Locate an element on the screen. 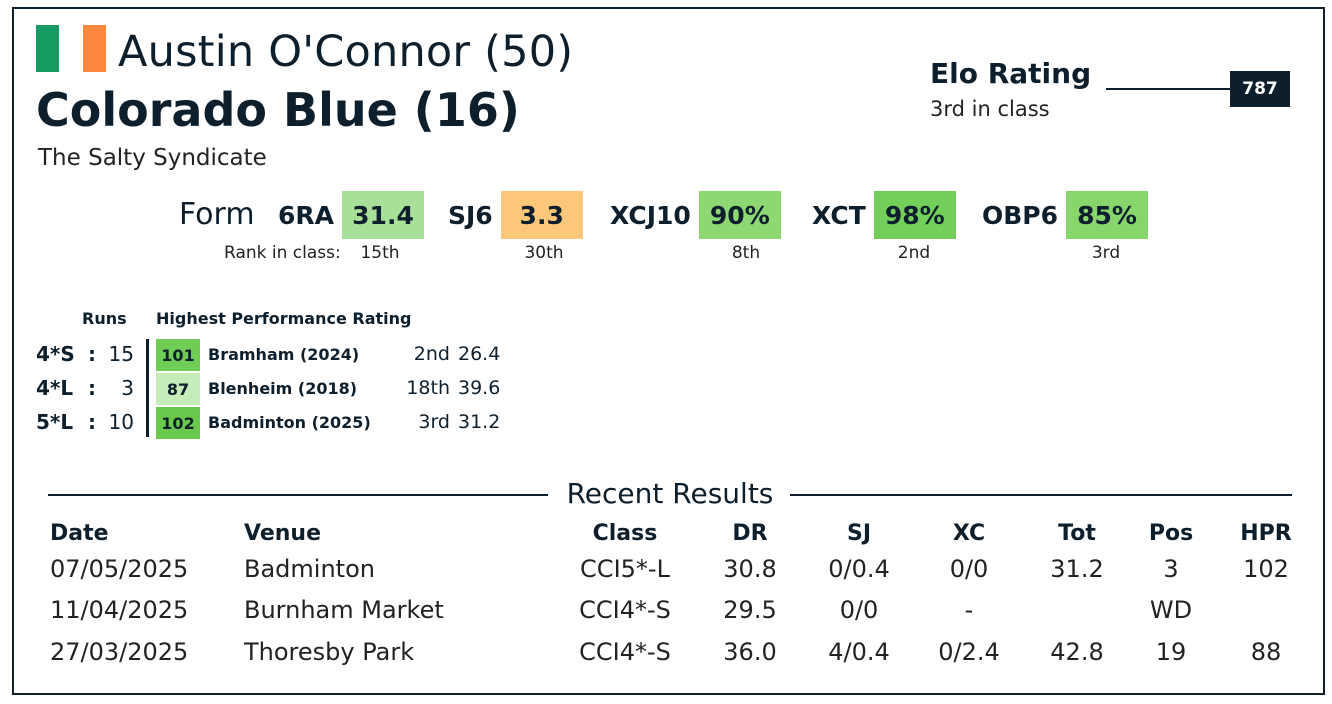 This screenshot has height=704, width=1332. run-count: 15 is located at coordinates (121, 354).